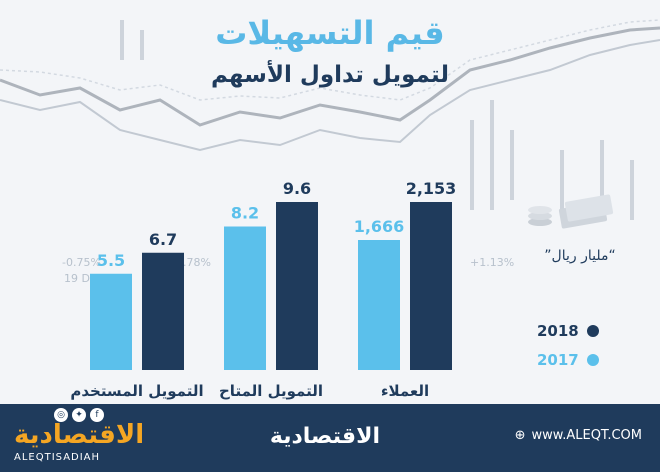 The height and width of the screenshot is (472, 660). What do you see at coordinates (297, 188) in the screenshot?
I see `data-label-2018-2: 9.6` at bounding box center [297, 188].